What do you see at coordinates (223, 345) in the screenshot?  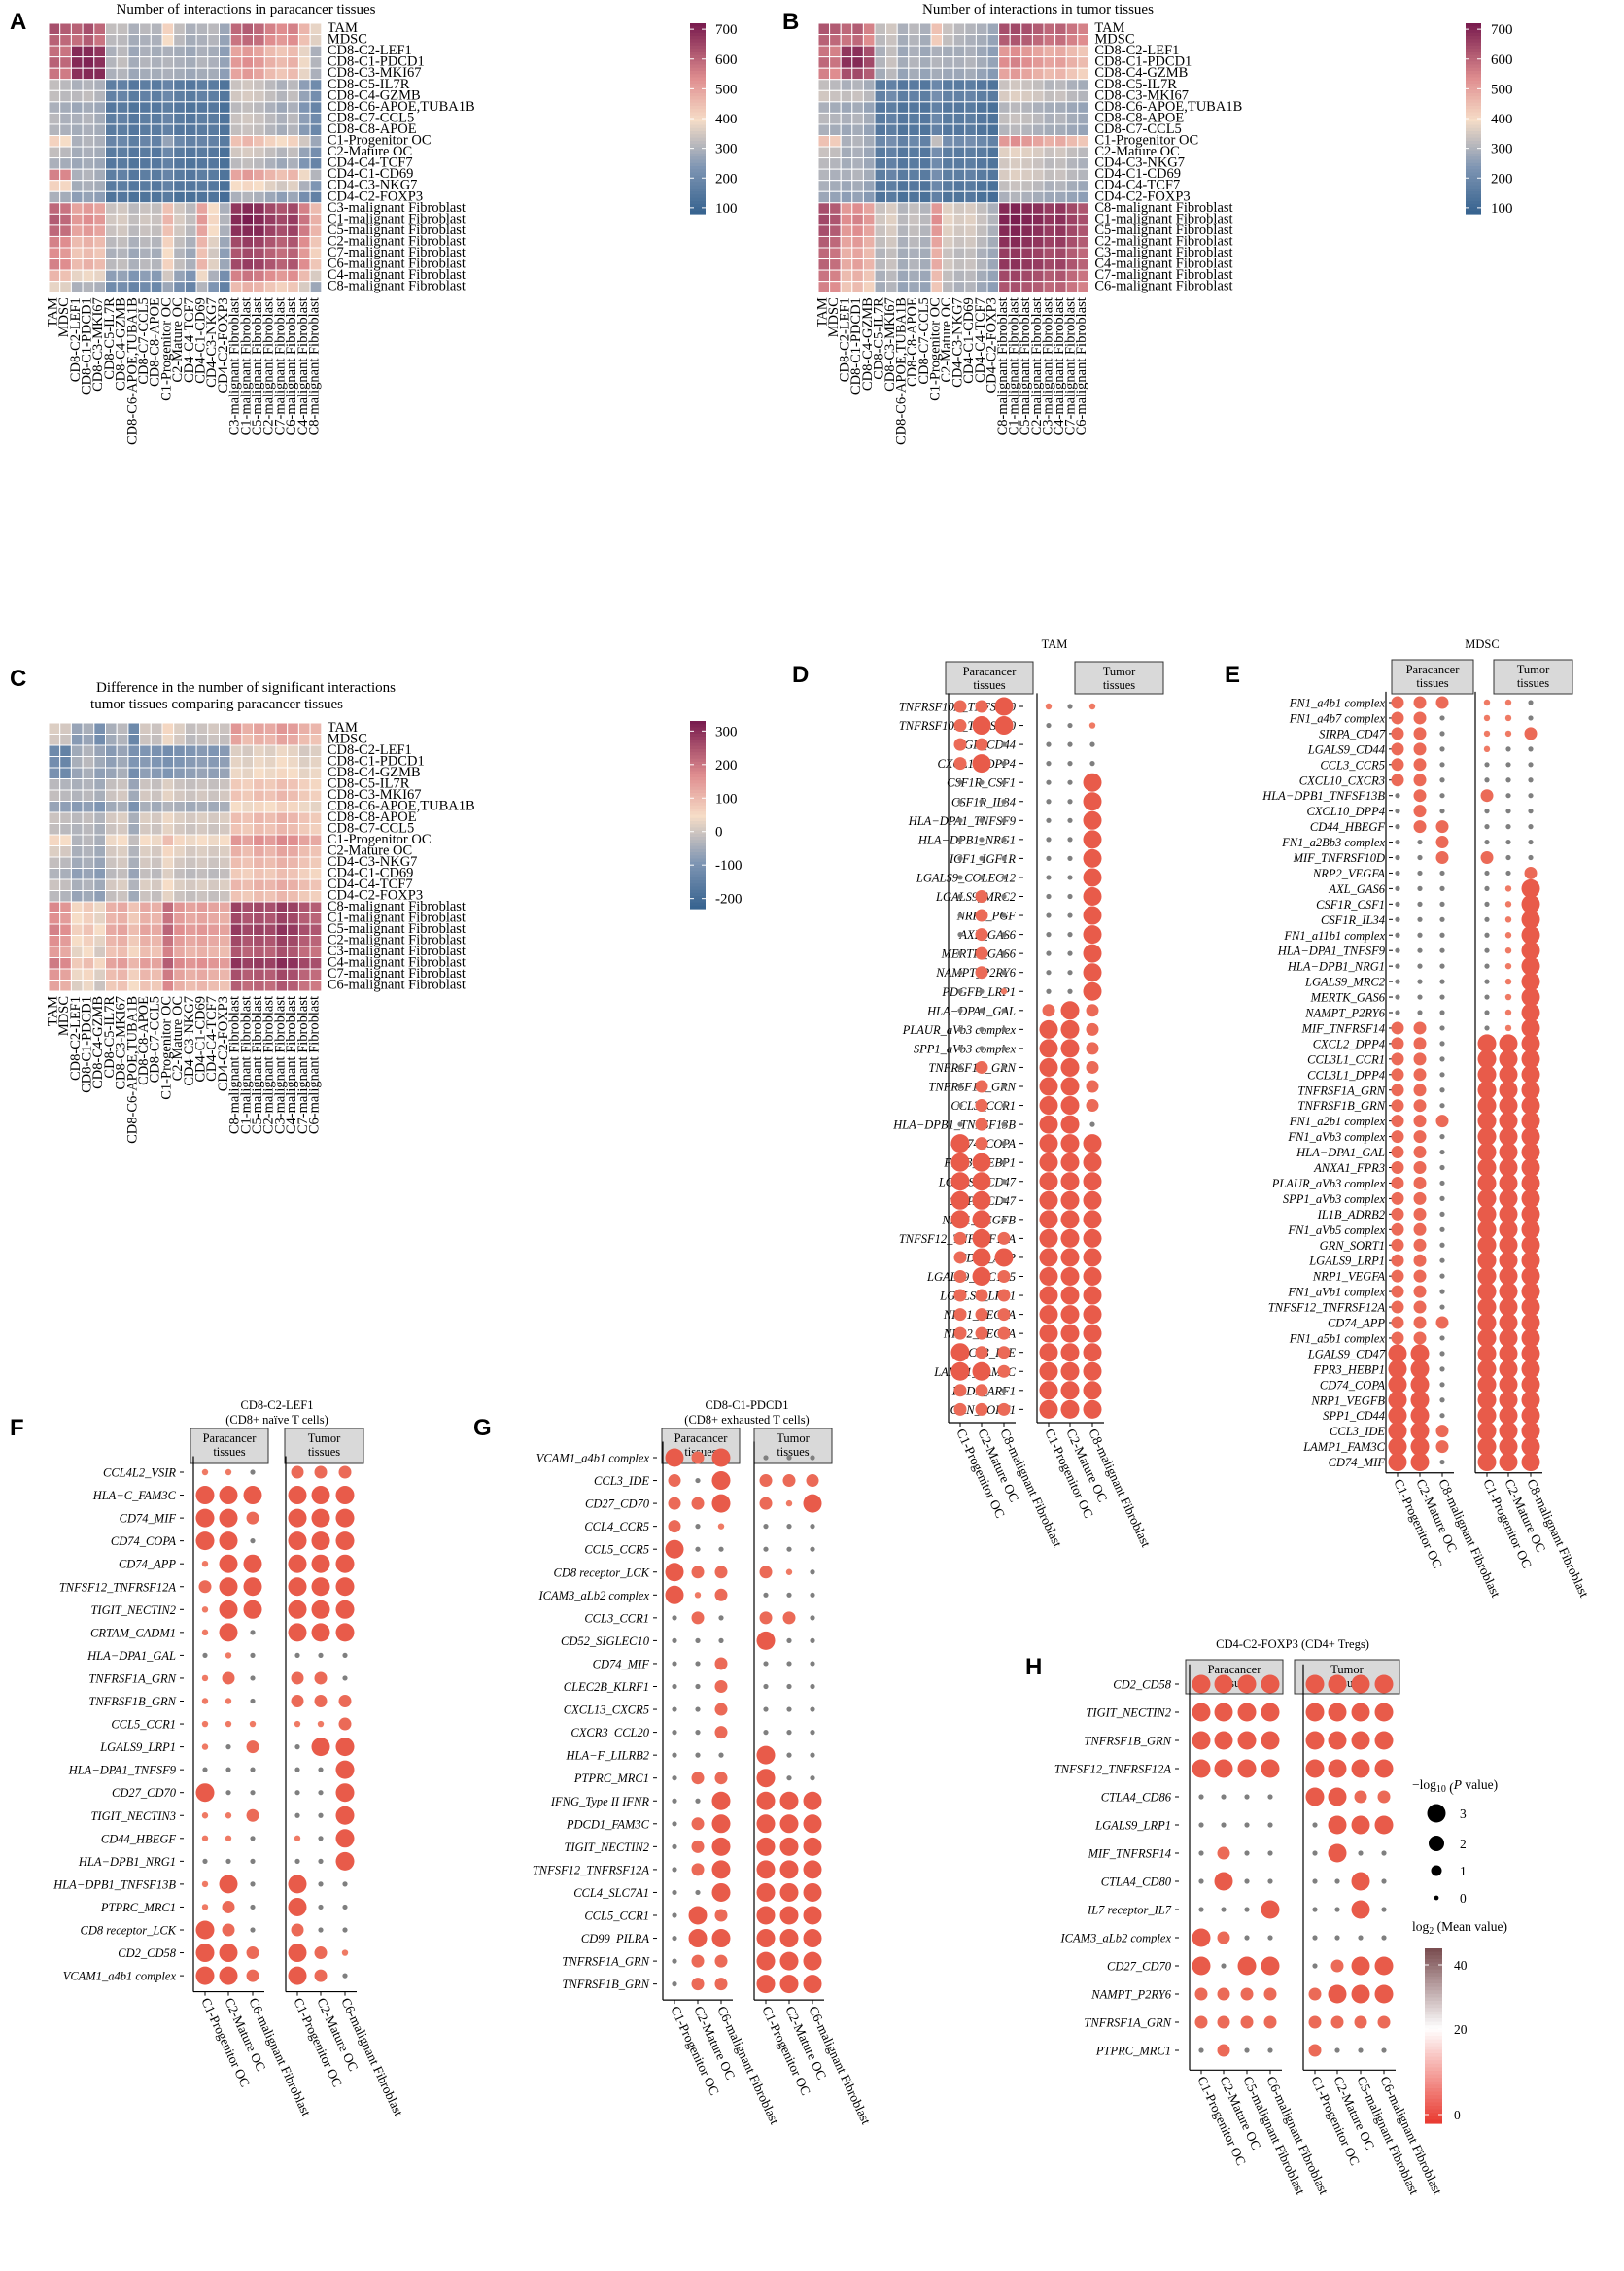 I see `column-label: CD4-C2-FOXP3` at bounding box center [223, 345].